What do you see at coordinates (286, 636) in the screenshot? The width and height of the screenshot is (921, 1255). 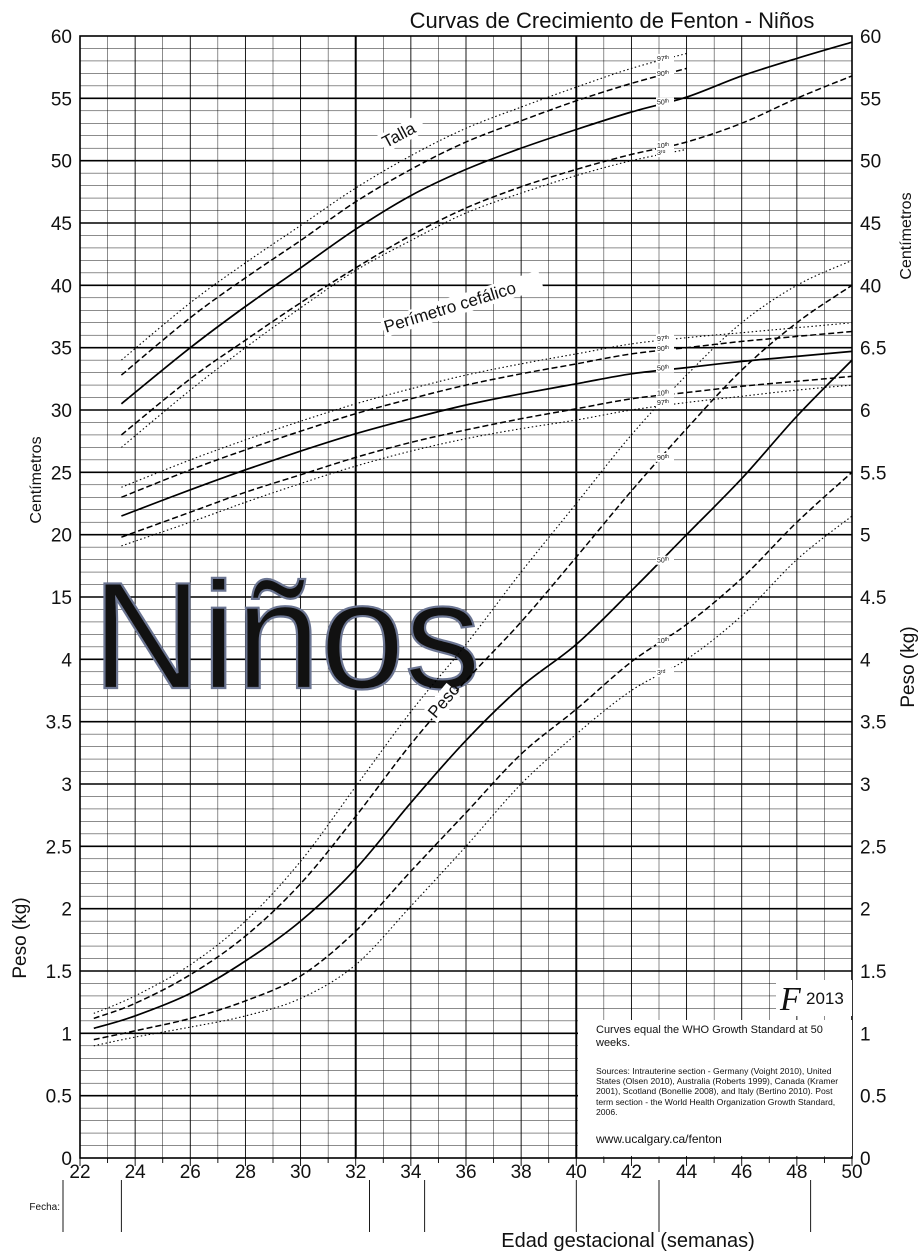 I see `watermark-text: Niños` at bounding box center [286, 636].